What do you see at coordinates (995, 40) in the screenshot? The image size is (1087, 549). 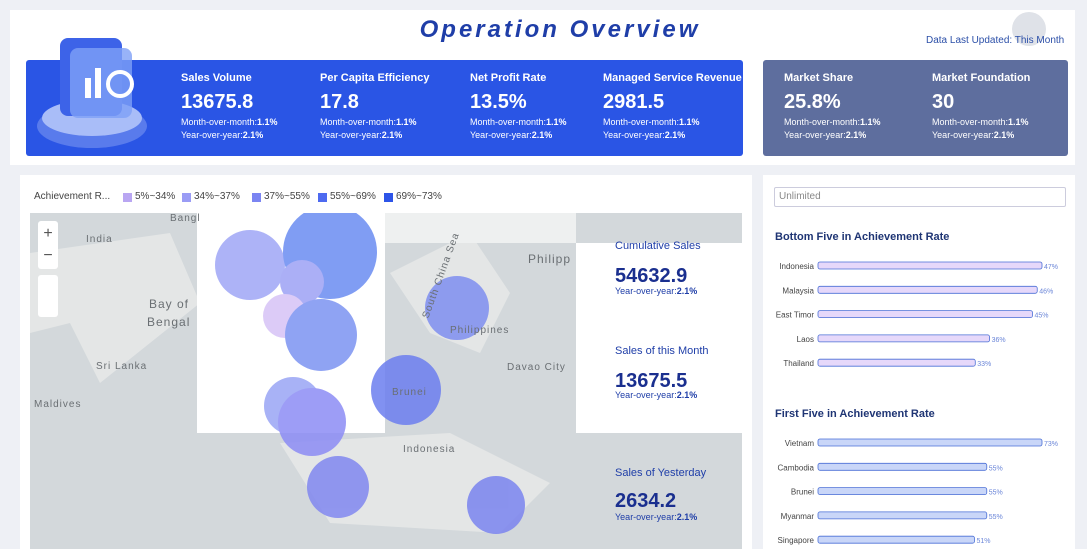 I see `last-updated: Data Last Updated: This Month` at bounding box center [995, 40].